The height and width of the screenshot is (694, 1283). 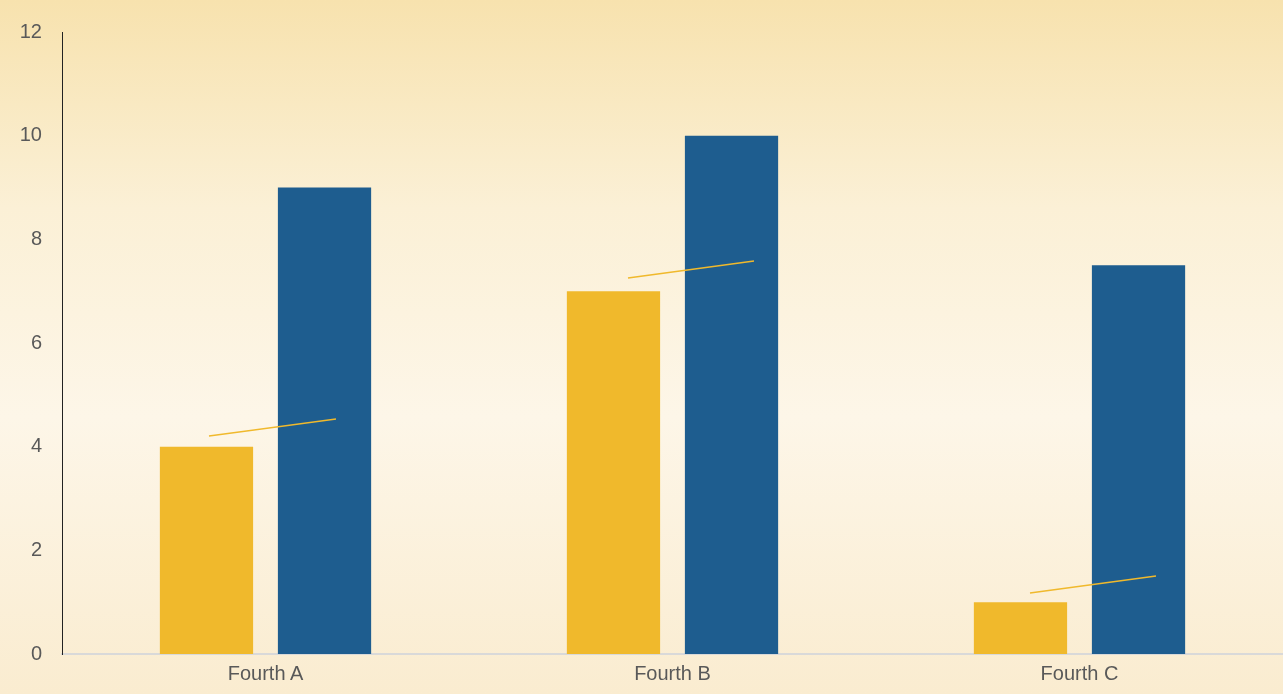 What do you see at coordinates (36, 237) in the screenshot?
I see `y-tick-label: 8` at bounding box center [36, 237].